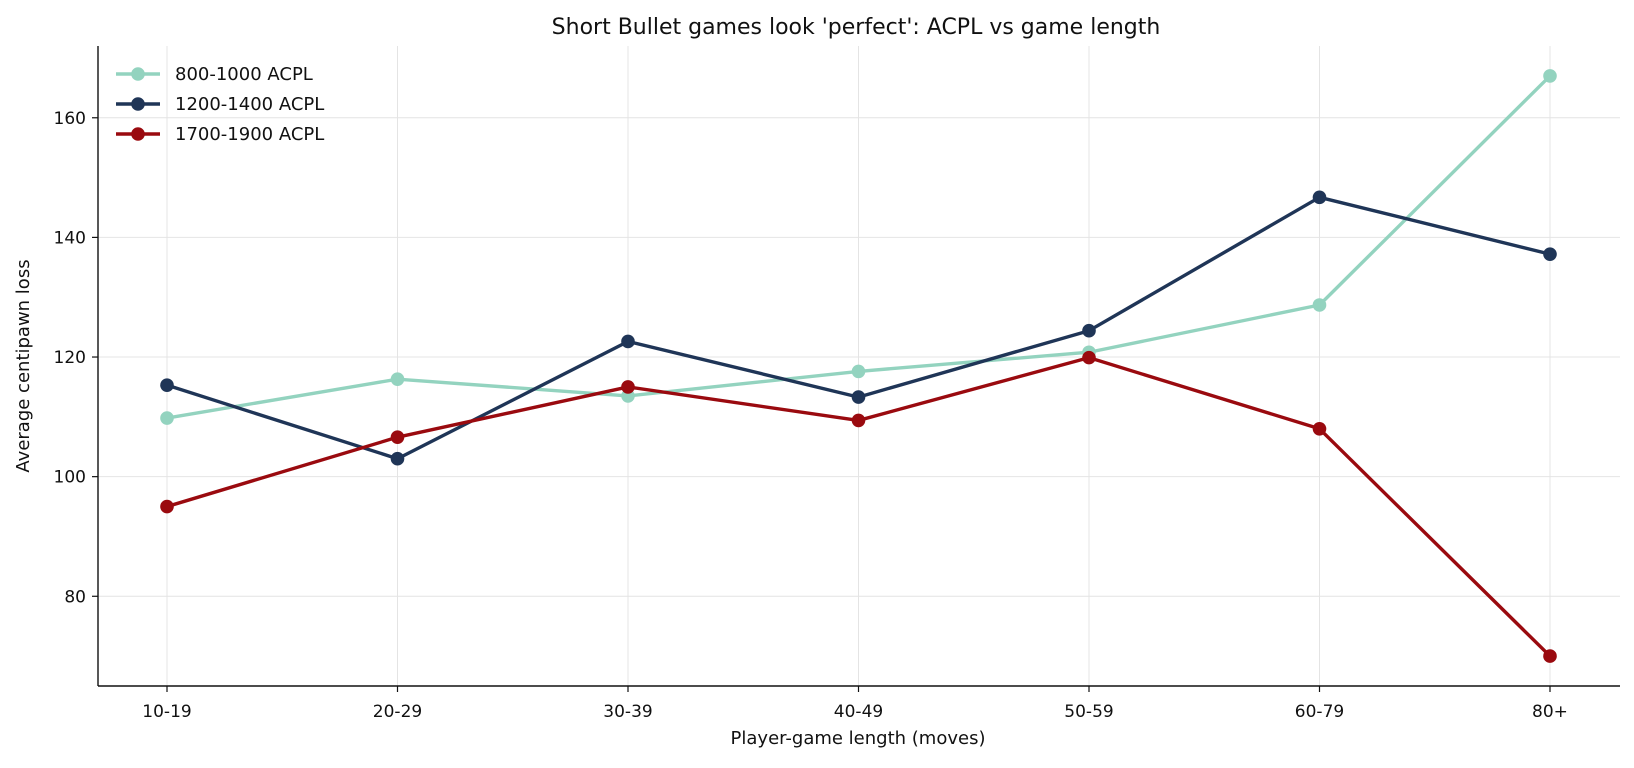  I want to click on y-tick-label: 100, so click(70, 478).